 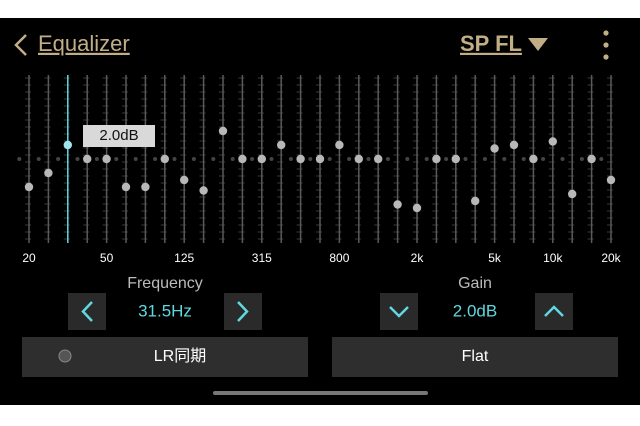 What do you see at coordinates (491, 43) in the screenshot?
I see `channel-select: SP FL` at bounding box center [491, 43].